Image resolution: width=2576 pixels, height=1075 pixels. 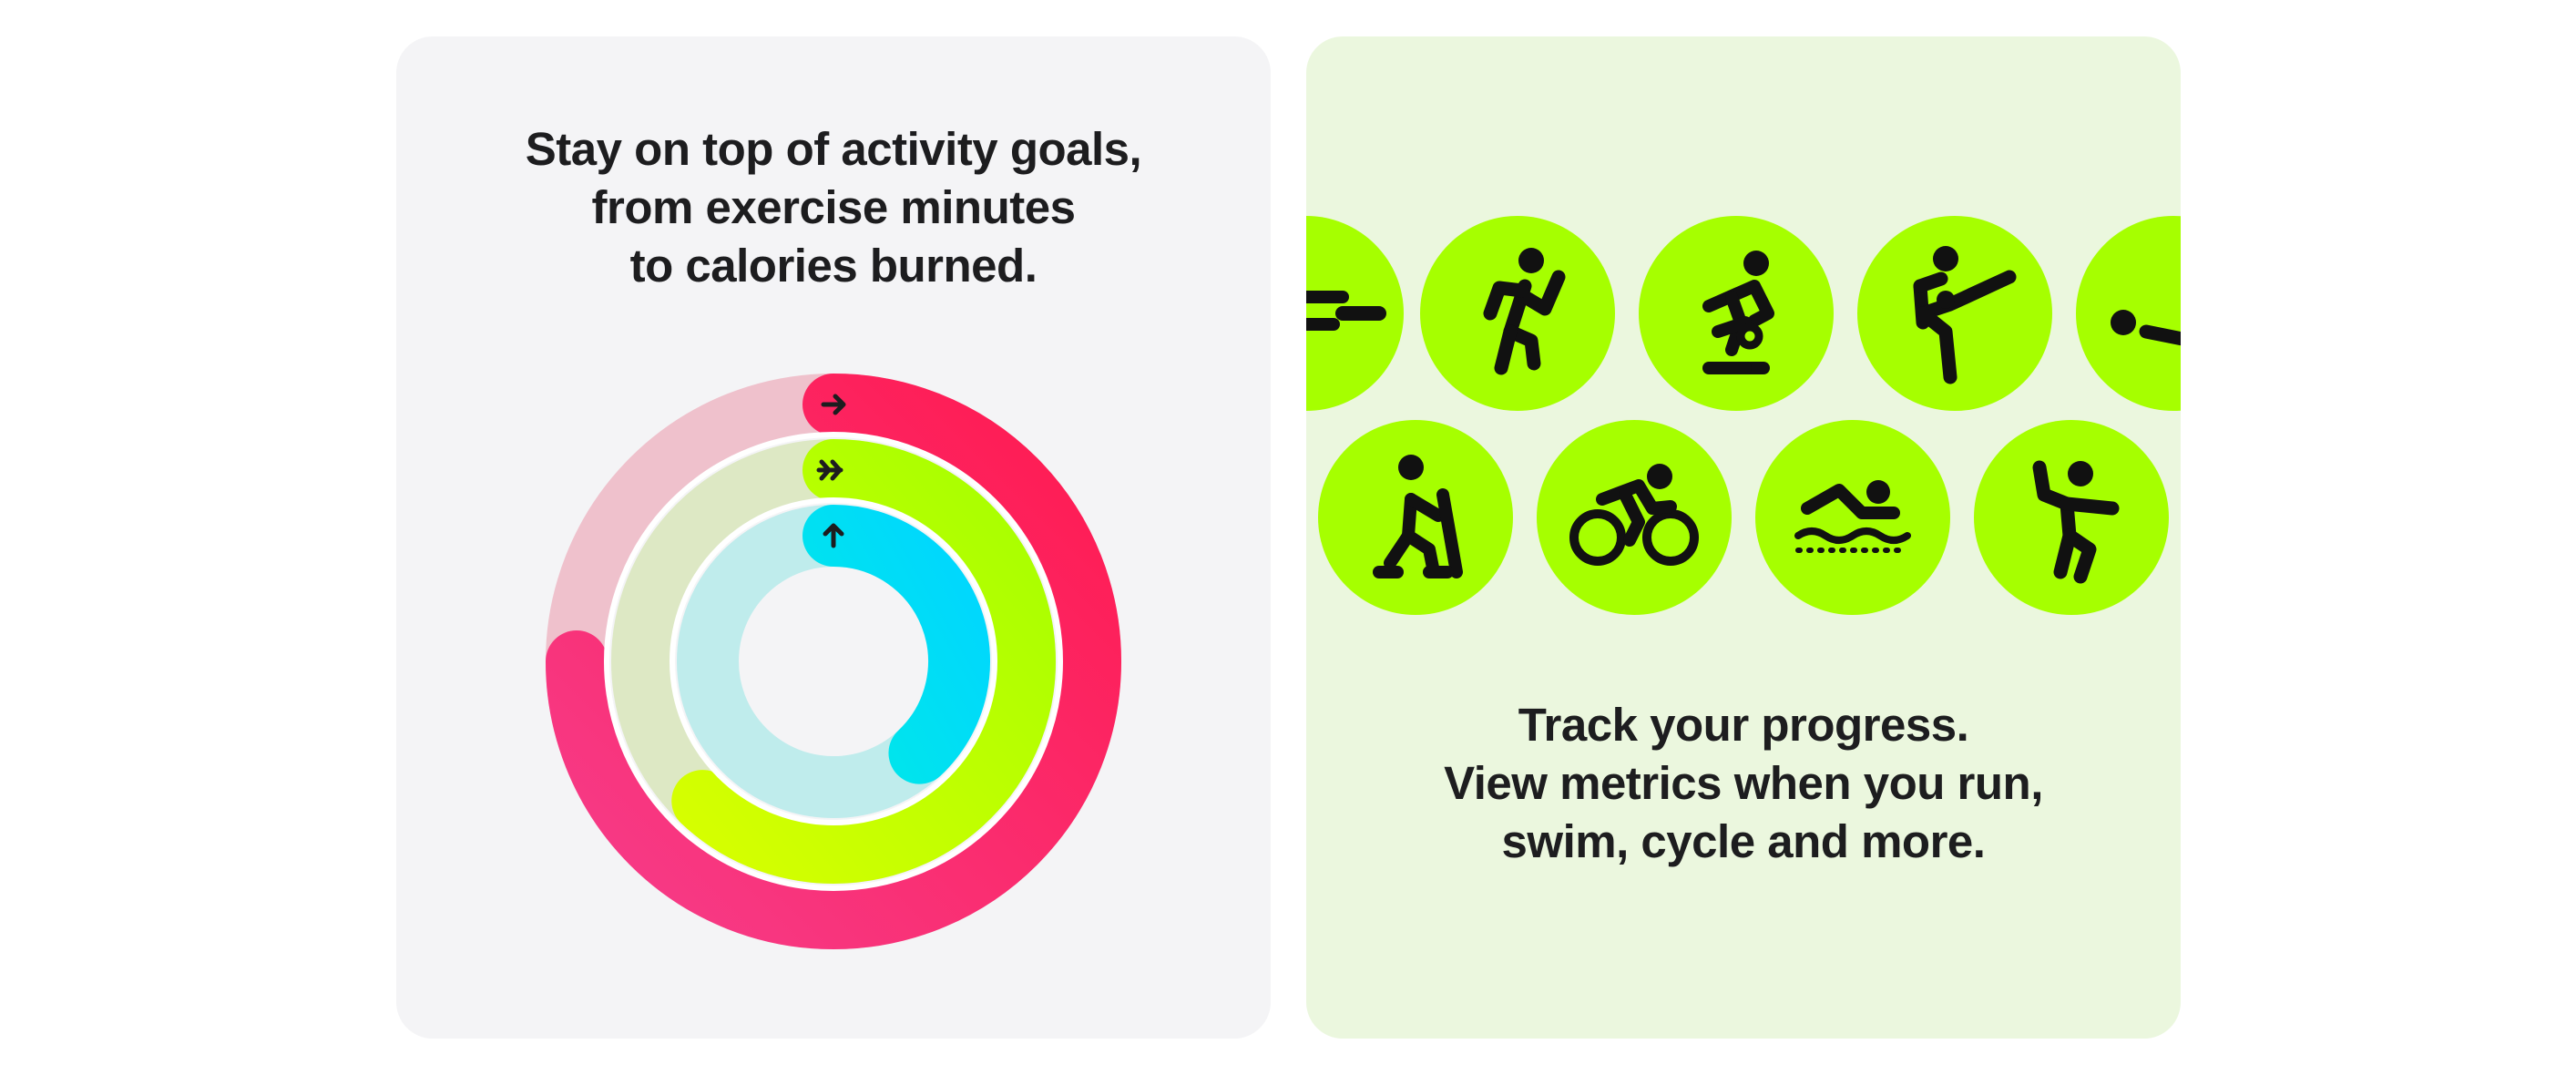 I want to click on workouts-headline-line-3: swim, cycle and more., so click(x=1744, y=841).